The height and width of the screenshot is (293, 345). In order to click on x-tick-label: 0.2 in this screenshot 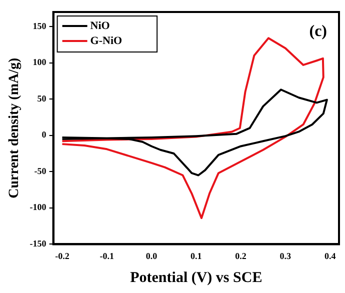, I will do `click(241, 255)`.